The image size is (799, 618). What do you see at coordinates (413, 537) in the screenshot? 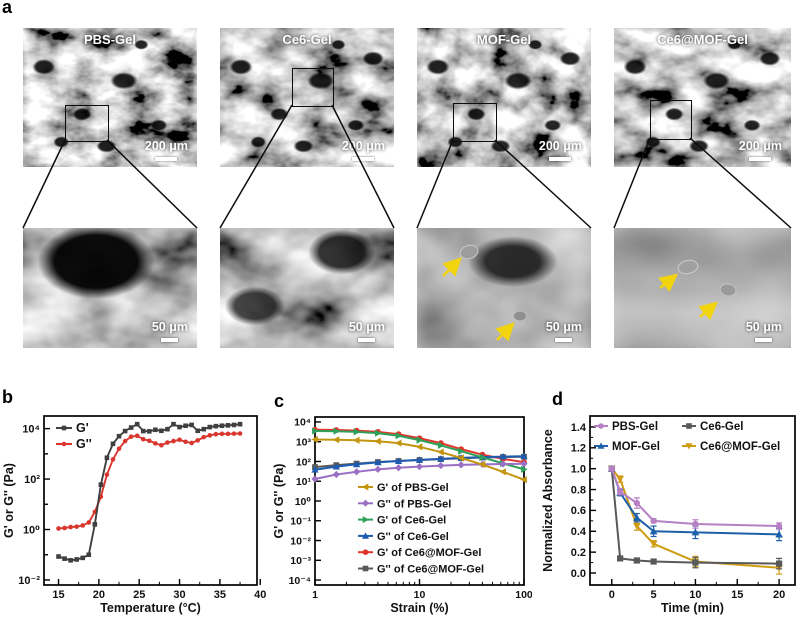
I see `svg-text: G'' of Ce6-Gel` at bounding box center [413, 537].